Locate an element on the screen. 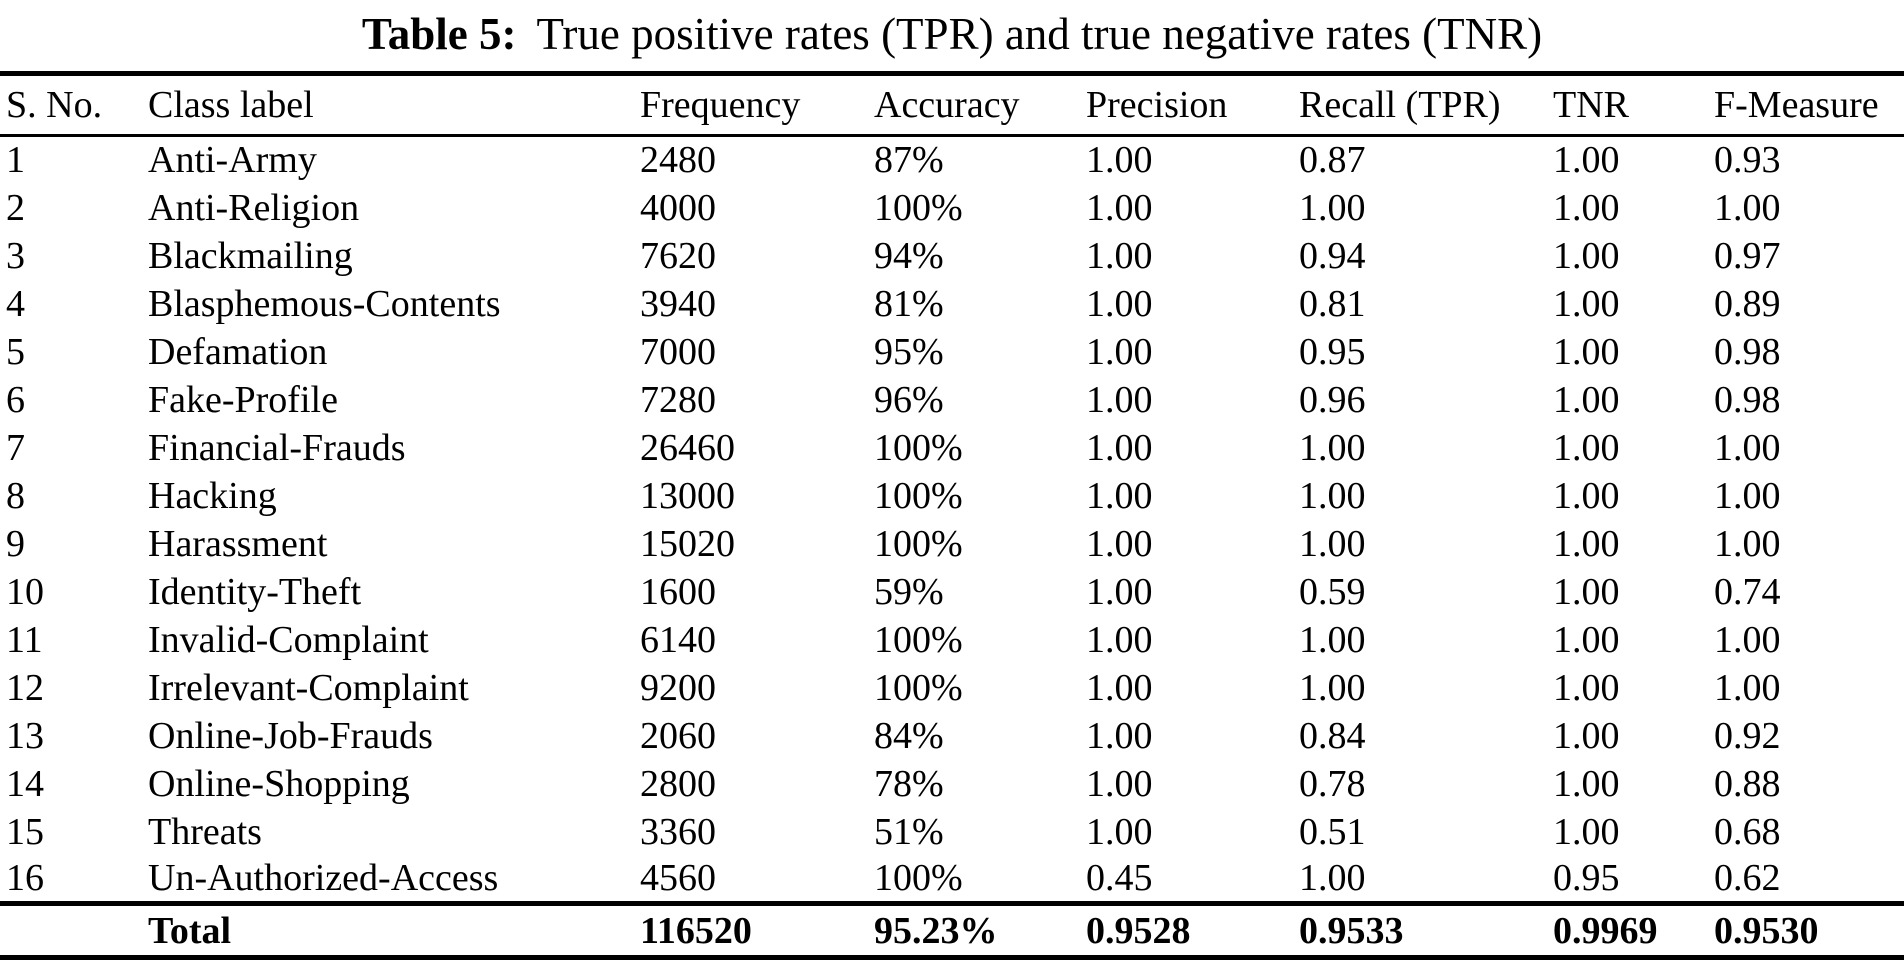  cell-recall-tpr: 0.96 is located at coordinates (1332, 399).